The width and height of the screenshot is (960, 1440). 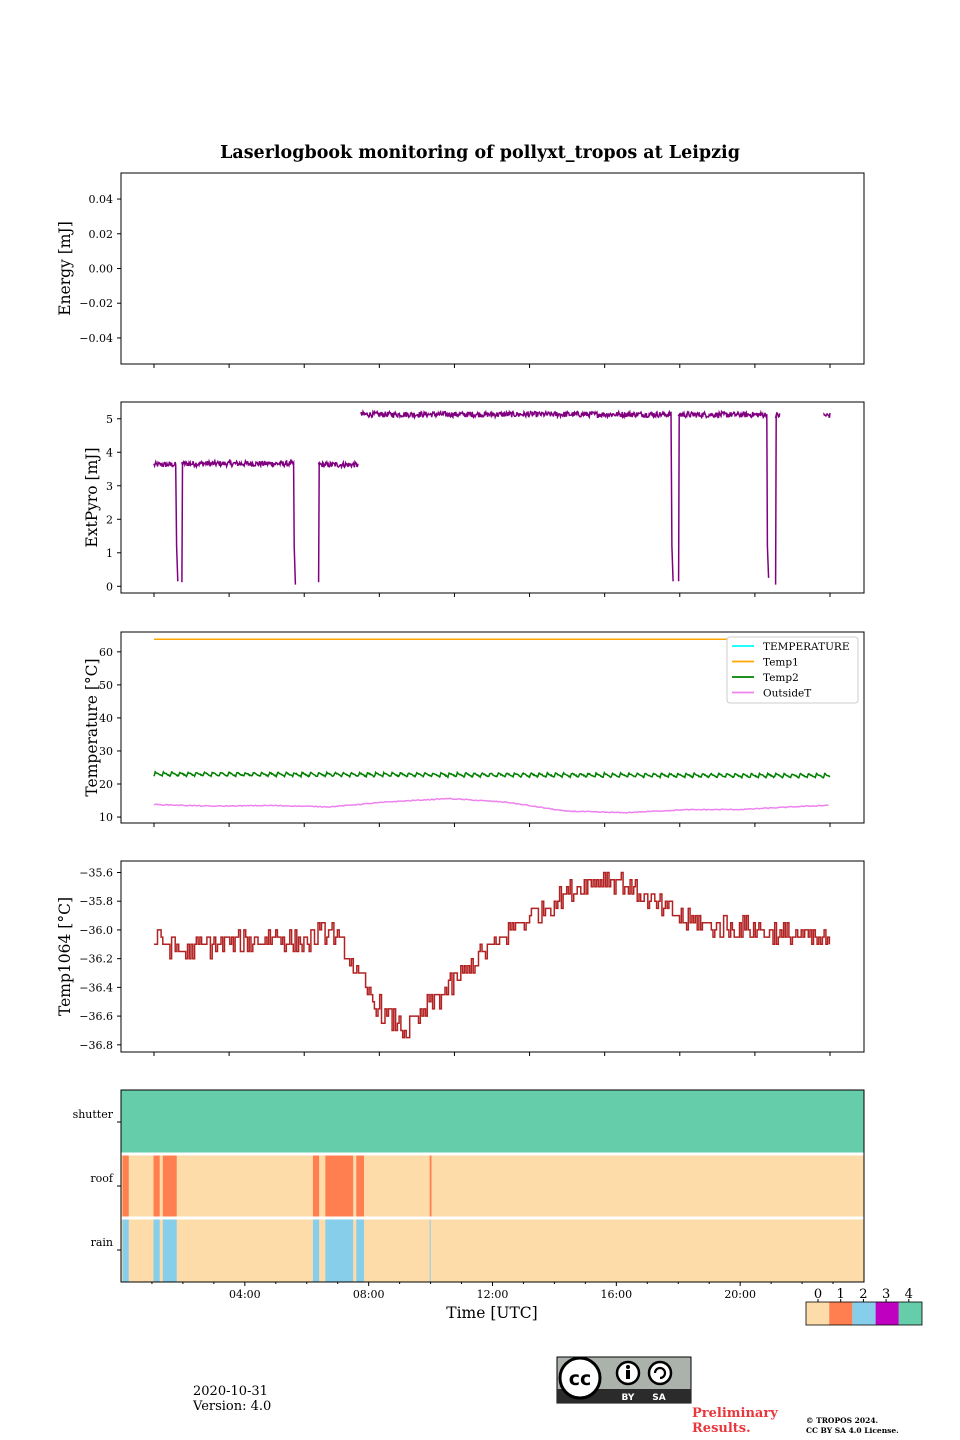 What do you see at coordinates (740, 1294) in the screenshot?
I see `status-xtick-label: 20:00` at bounding box center [740, 1294].